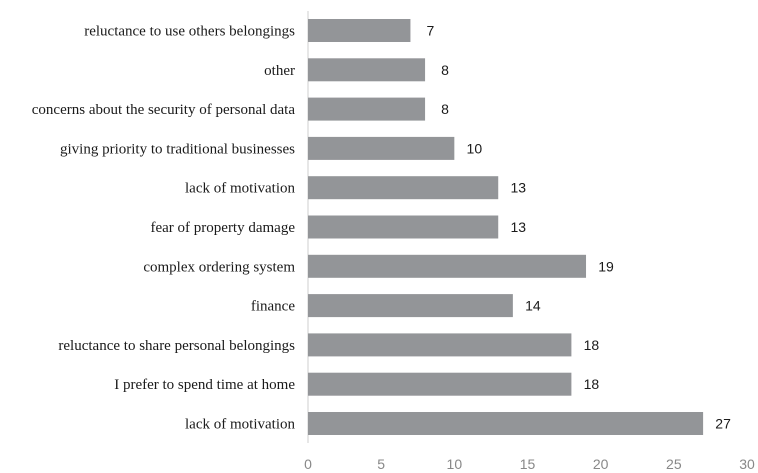 The image size is (758, 473). Describe the element at coordinates (533, 306) in the screenshot. I see `data-label: 14` at that location.